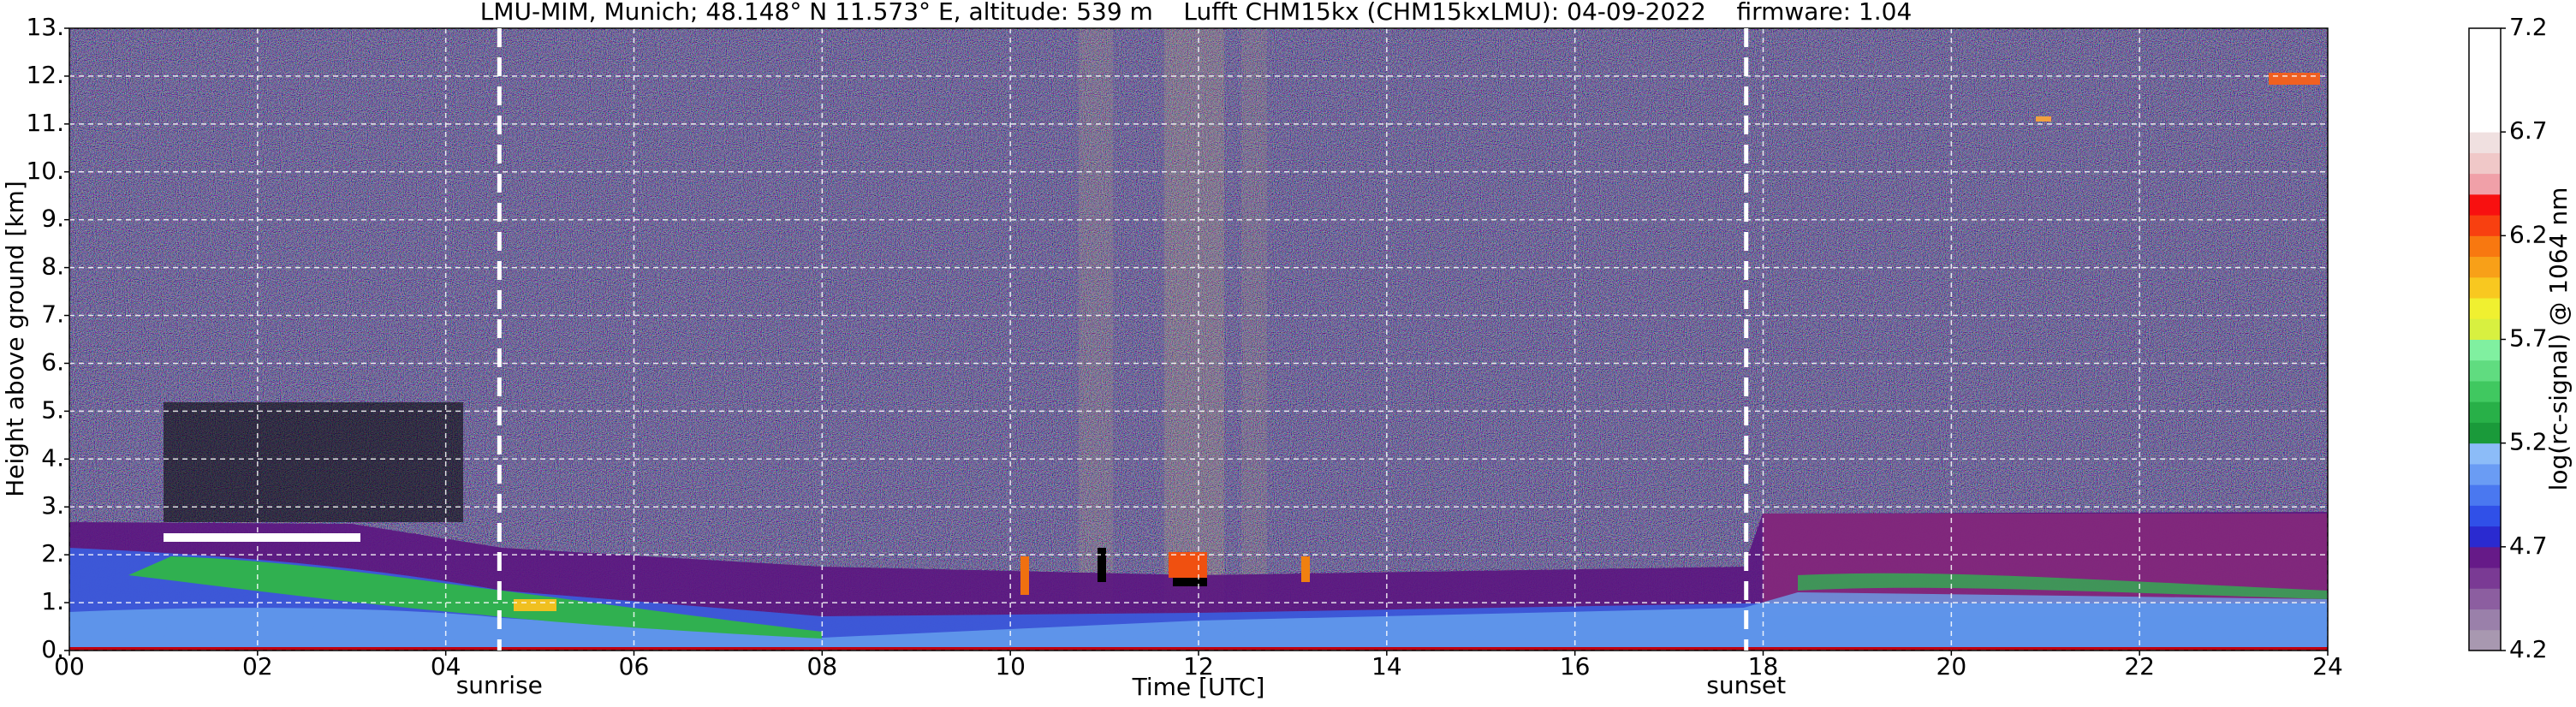 The image size is (2576, 707). What do you see at coordinates (1198, 666) in the screenshot?
I see `x-tick-label: 12` at bounding box center [1198, 666].